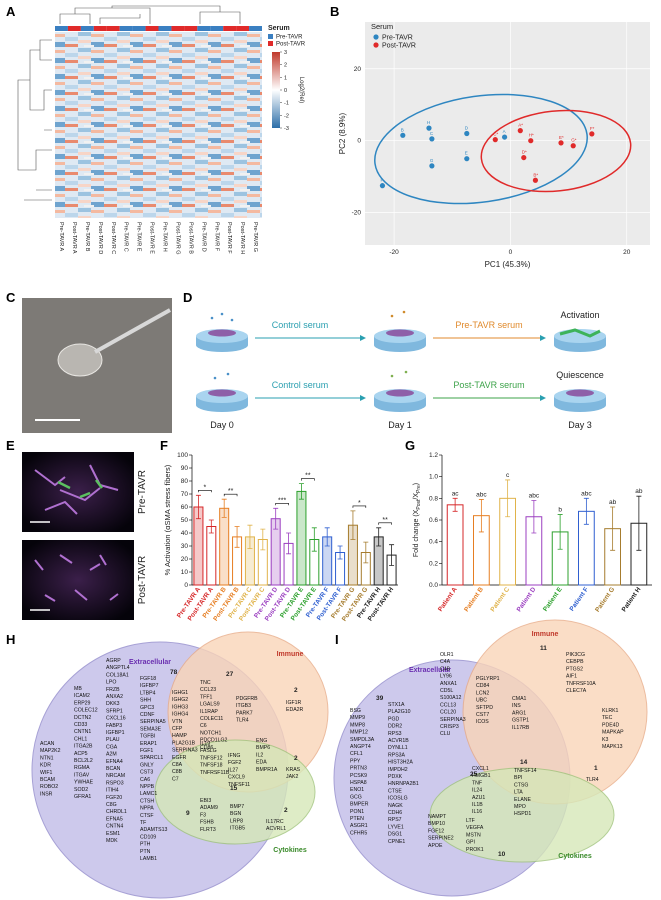 This screenshot has width=661, height=900. Describe the element at coordinates (206, 697) in the screenshot. I see `gene: TFF1` at that location.